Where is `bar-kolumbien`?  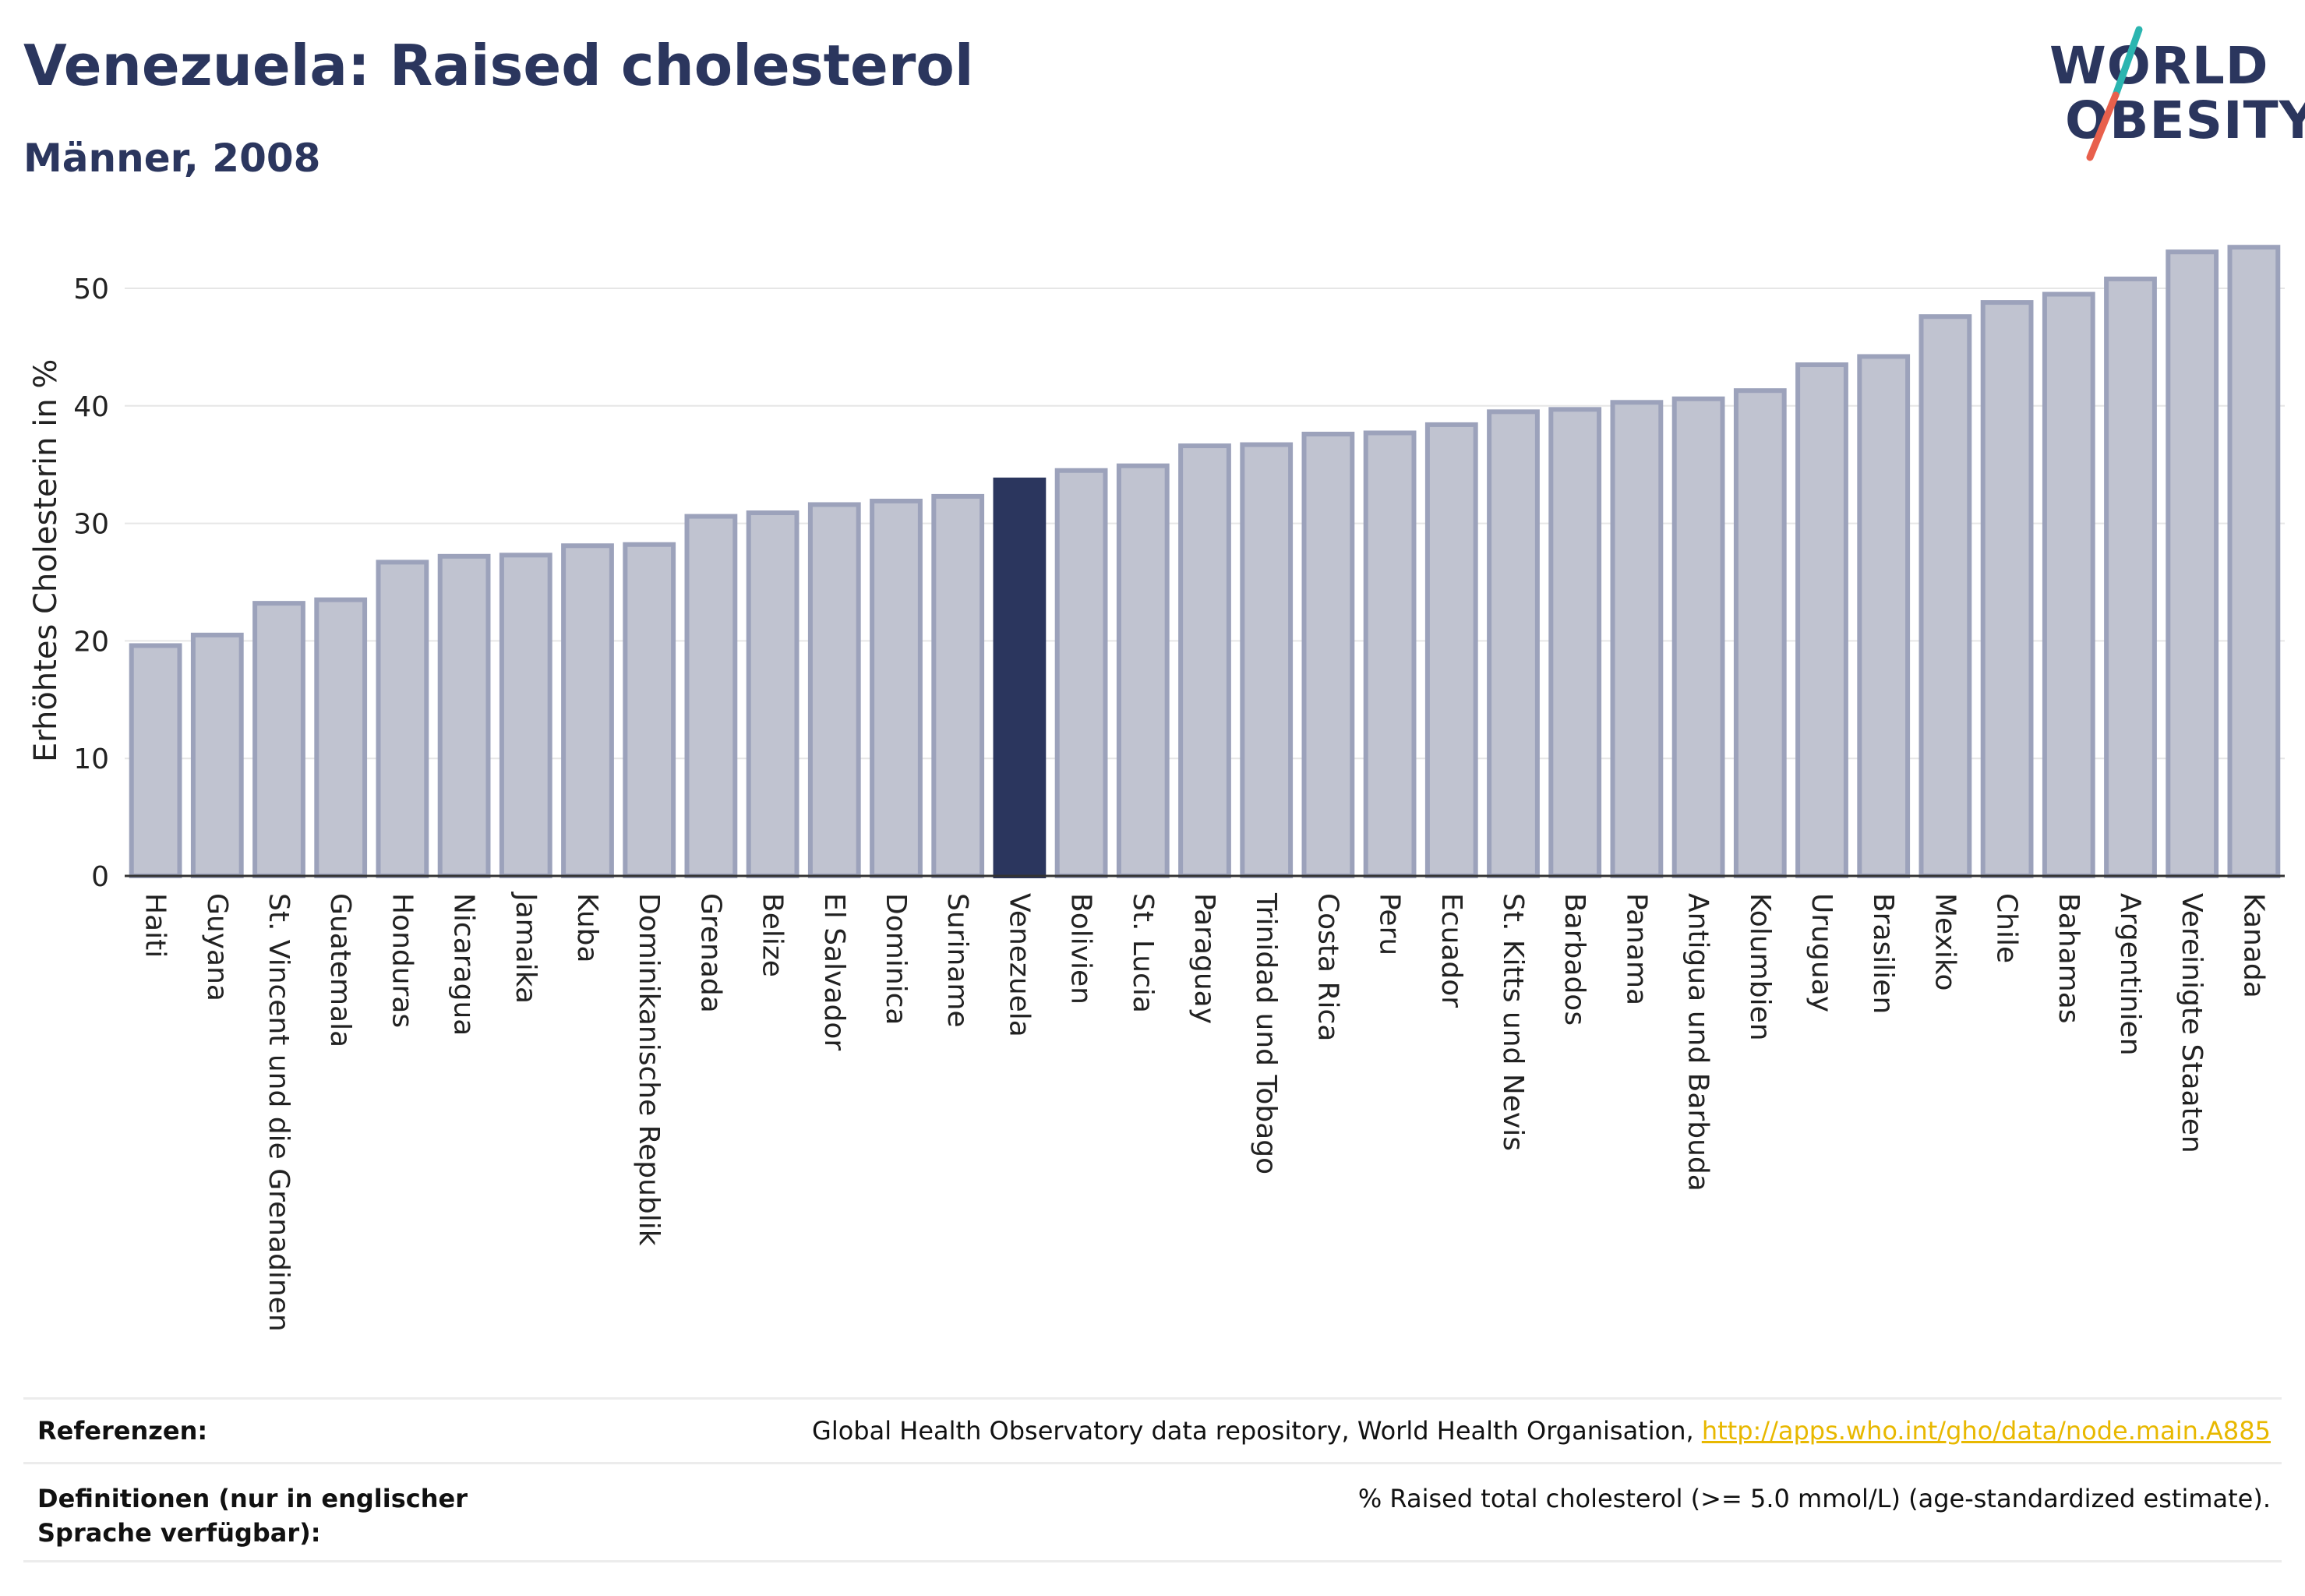
bar-kolumbien is located at coordinates (1760, 633).